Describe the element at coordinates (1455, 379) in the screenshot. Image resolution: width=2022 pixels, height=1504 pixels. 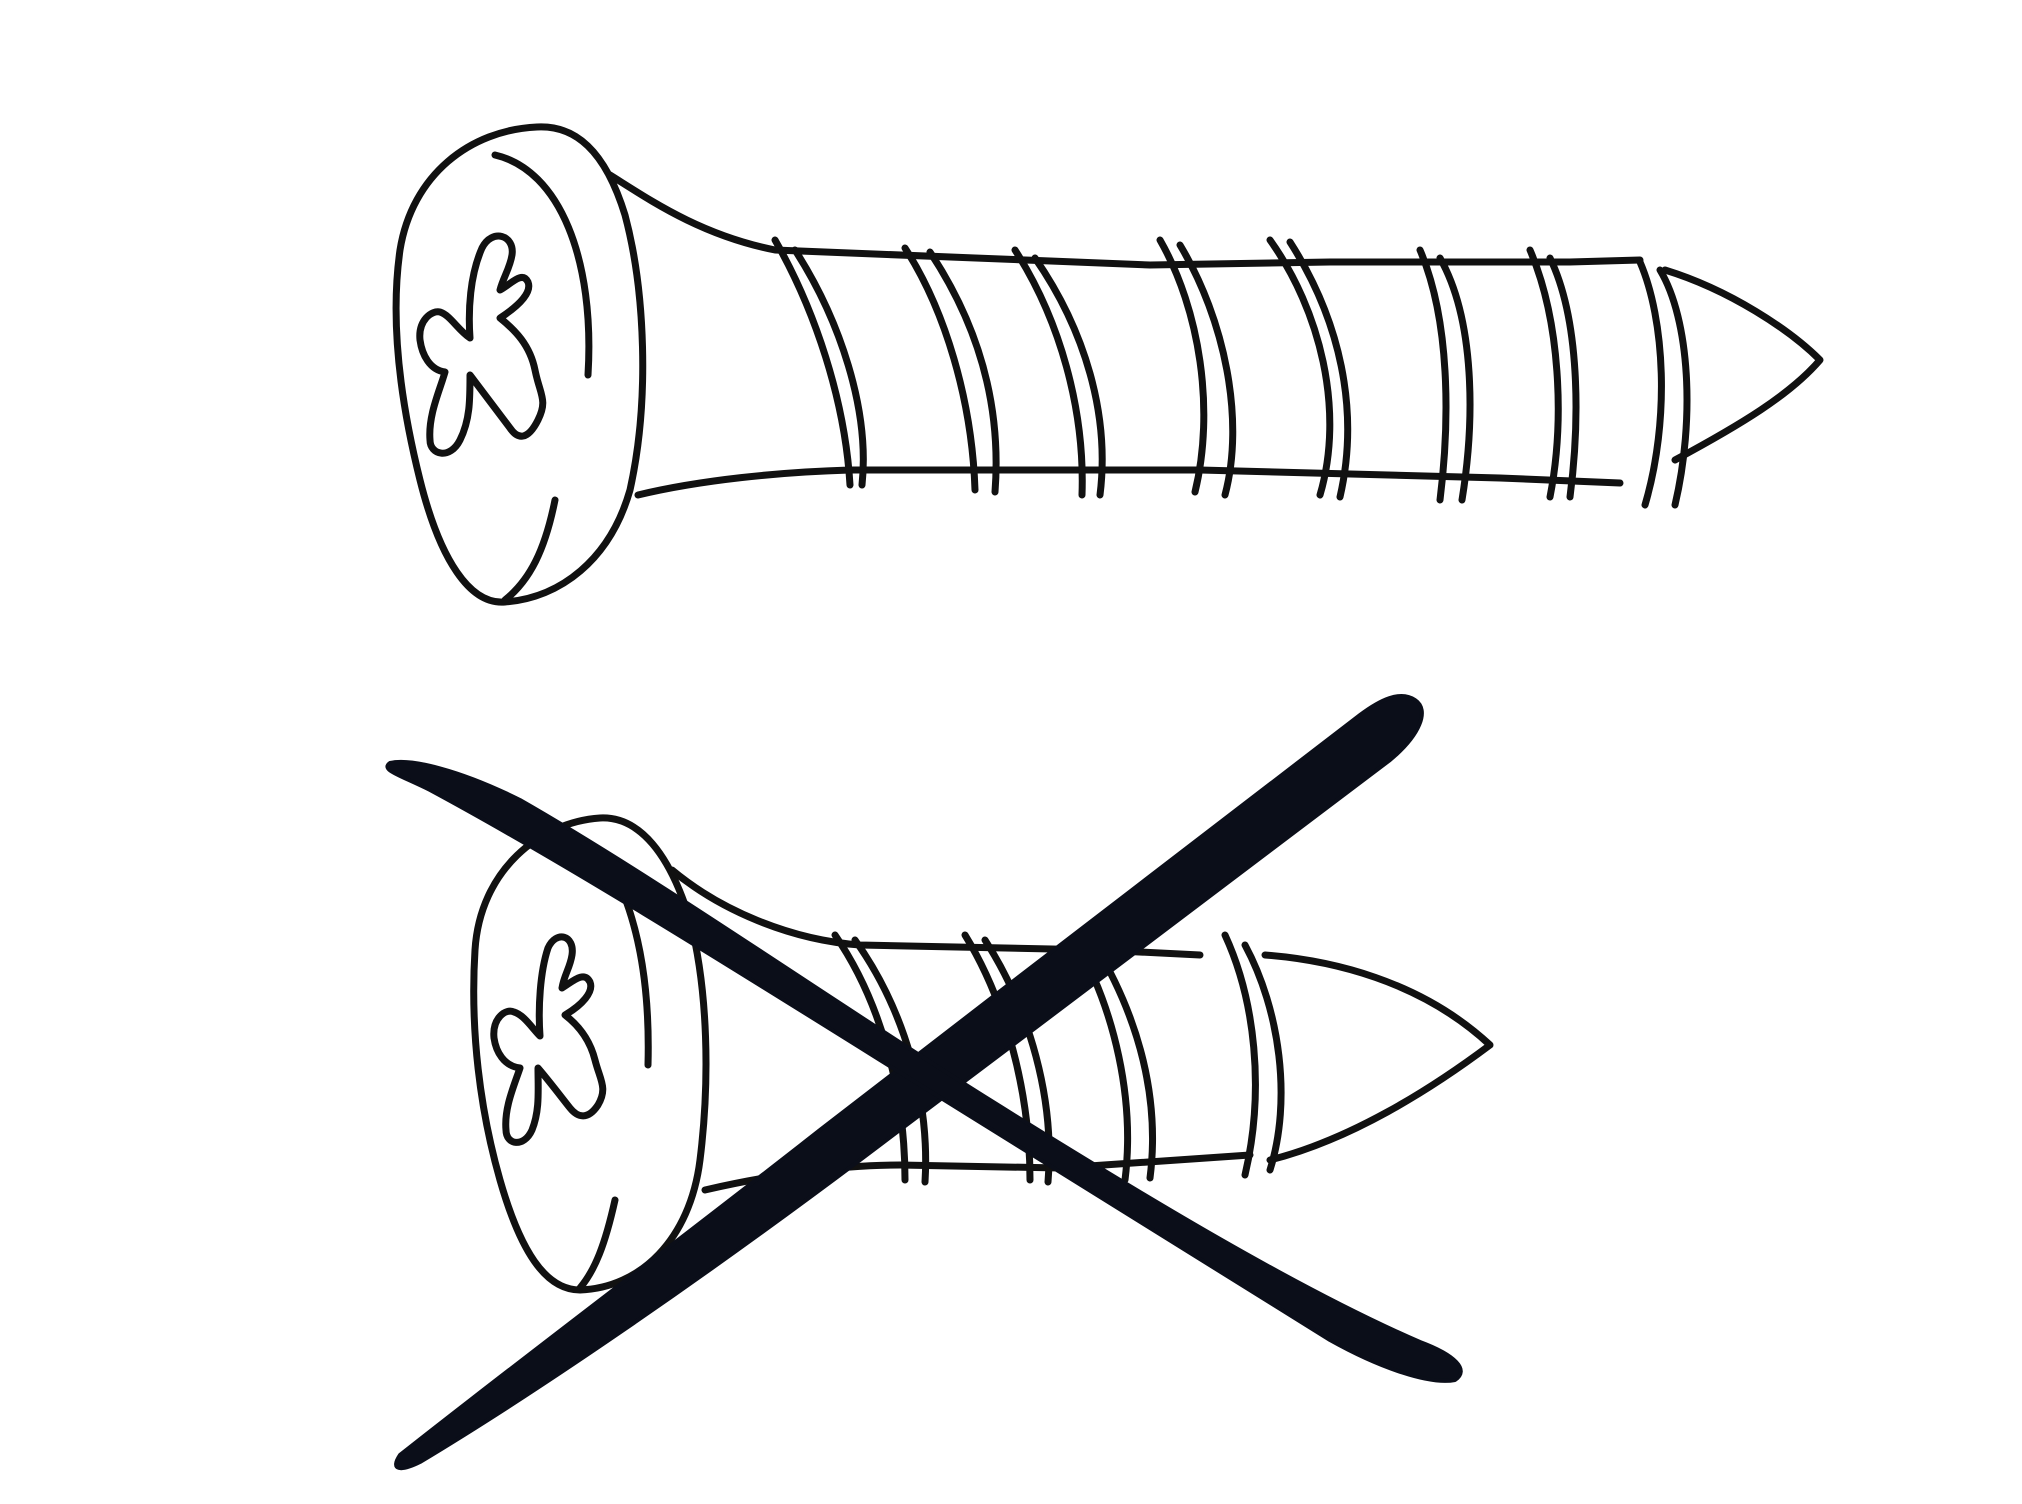
I see `thread-6b` at that location.